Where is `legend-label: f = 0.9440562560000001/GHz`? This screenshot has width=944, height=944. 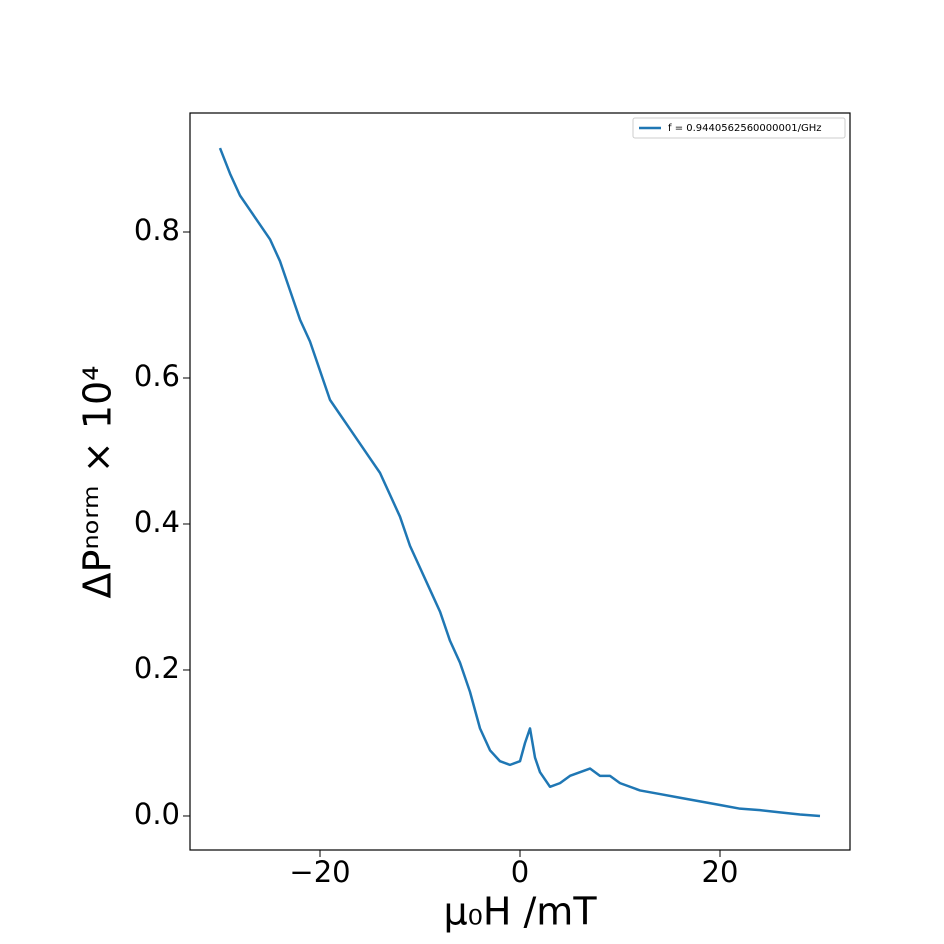 legend-label: f = 0.9440562560000001/GHz is located at coordinates (744, 128).